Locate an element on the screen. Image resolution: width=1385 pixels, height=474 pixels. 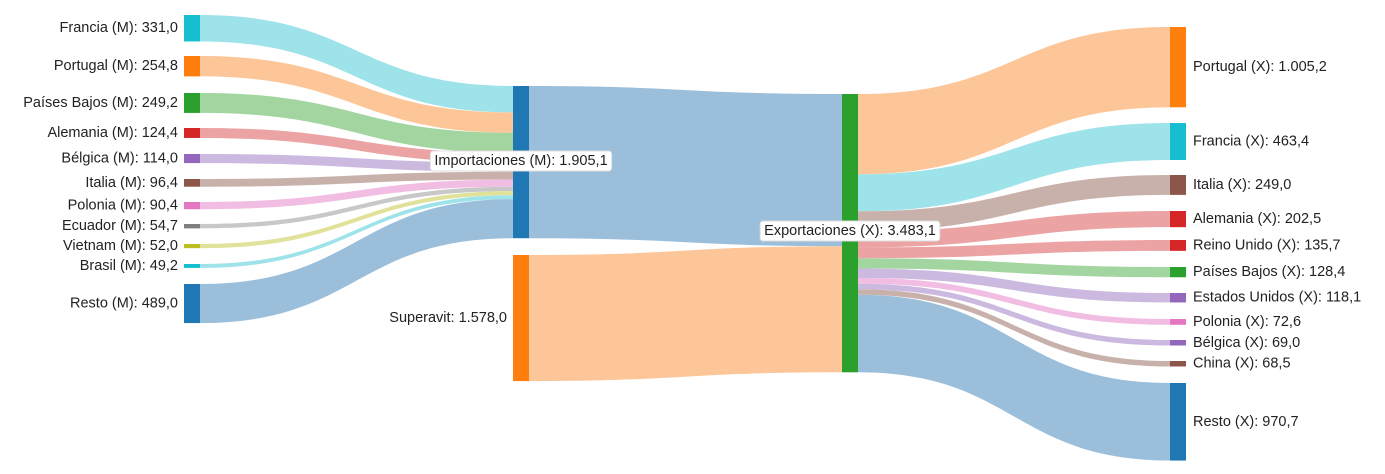
link-ec-m-to-imp is located at coordinates (356, 207).